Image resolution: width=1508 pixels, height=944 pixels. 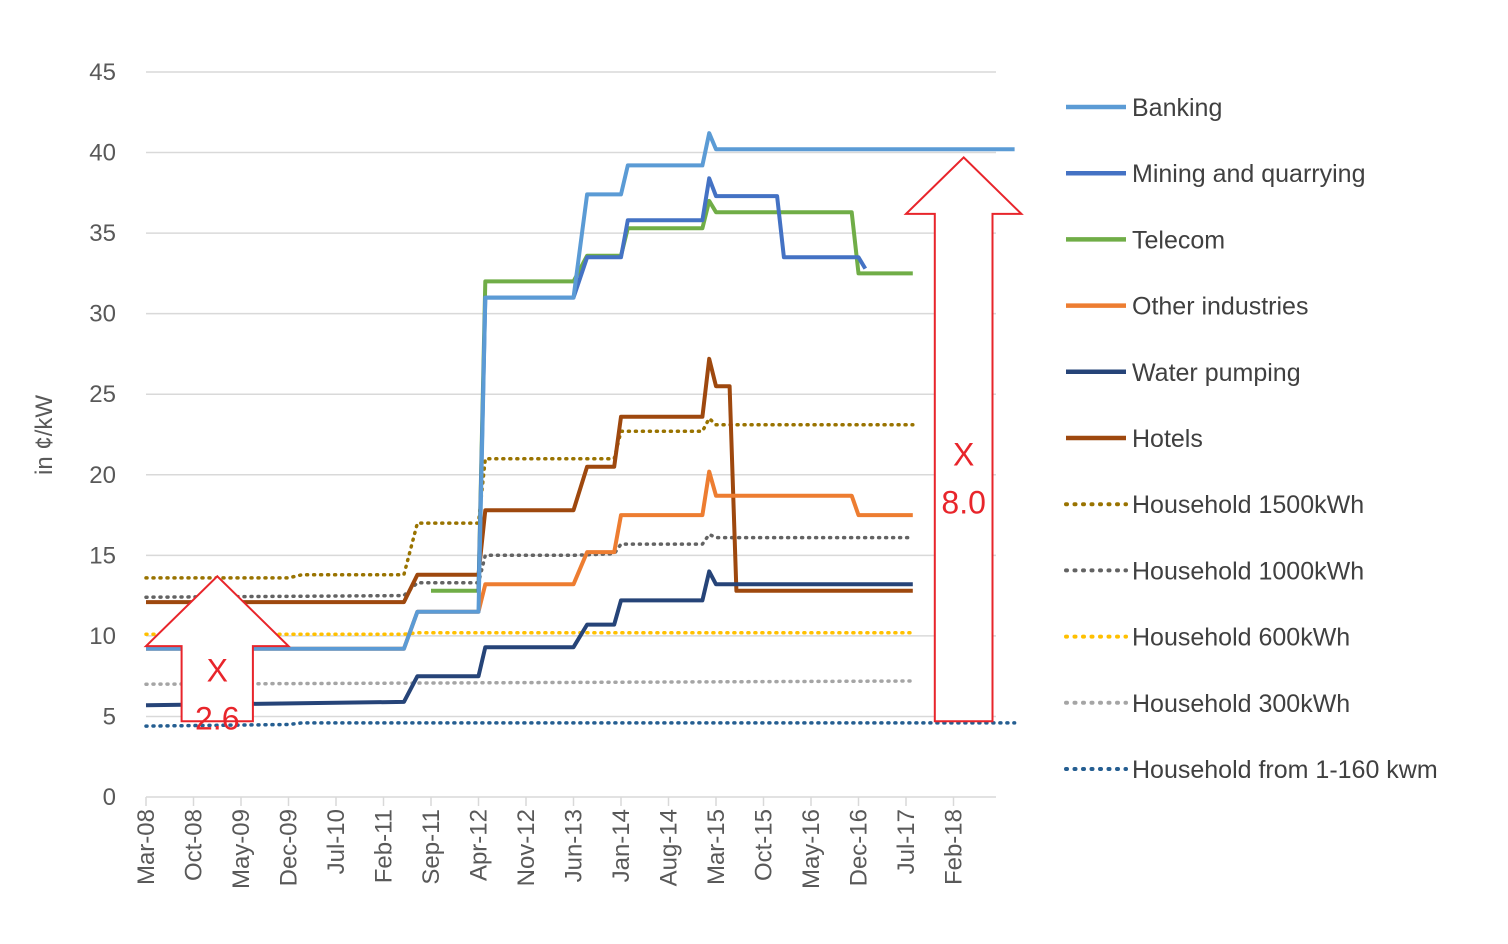 What do you see at coordinates (529, 498) in the screenshot?
I see `series-line-household-1500kwh` at bounding box center [529, 498].